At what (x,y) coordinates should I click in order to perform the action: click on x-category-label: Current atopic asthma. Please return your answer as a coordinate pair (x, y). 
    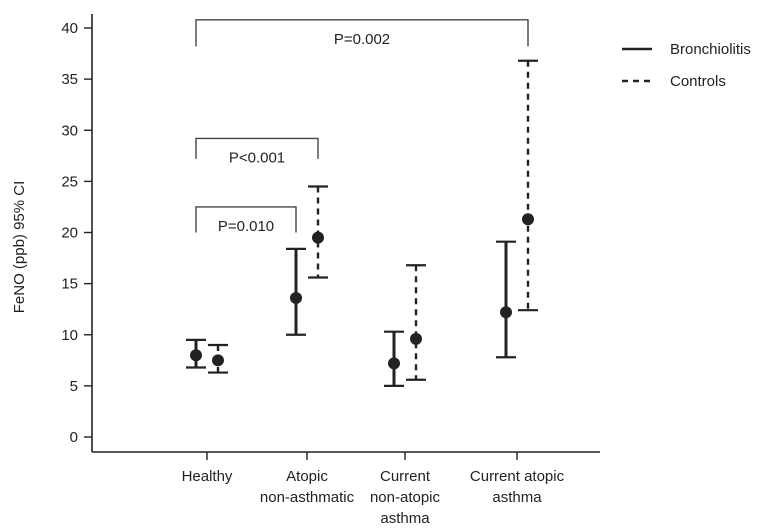
    Looking at the image, I should click on (517, 487).